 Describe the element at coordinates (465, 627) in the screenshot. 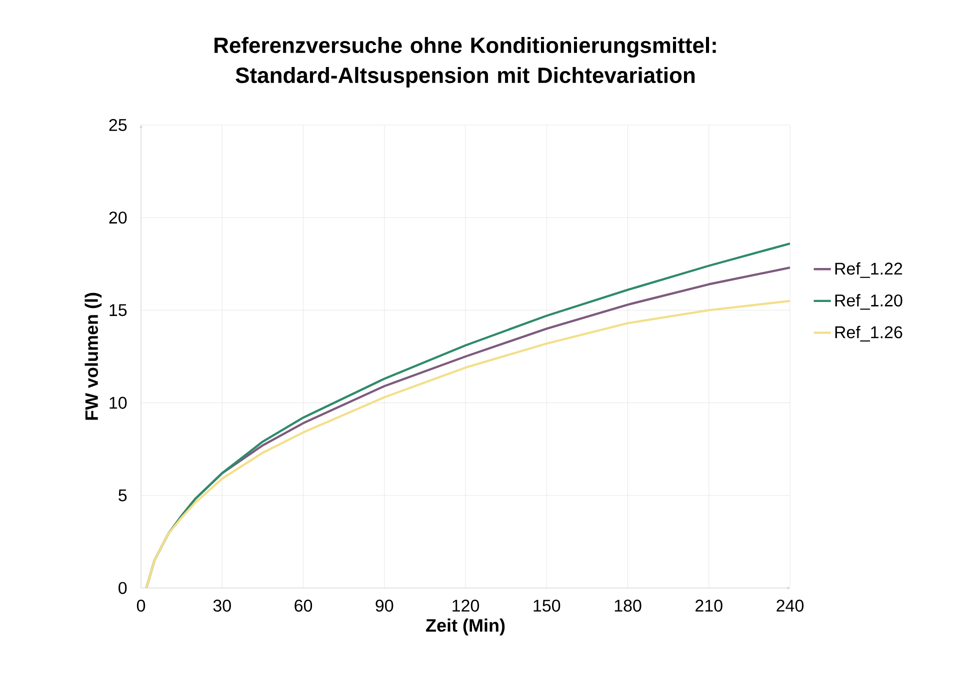

I see `x-axis-title: Zeit (Min)` at that location.